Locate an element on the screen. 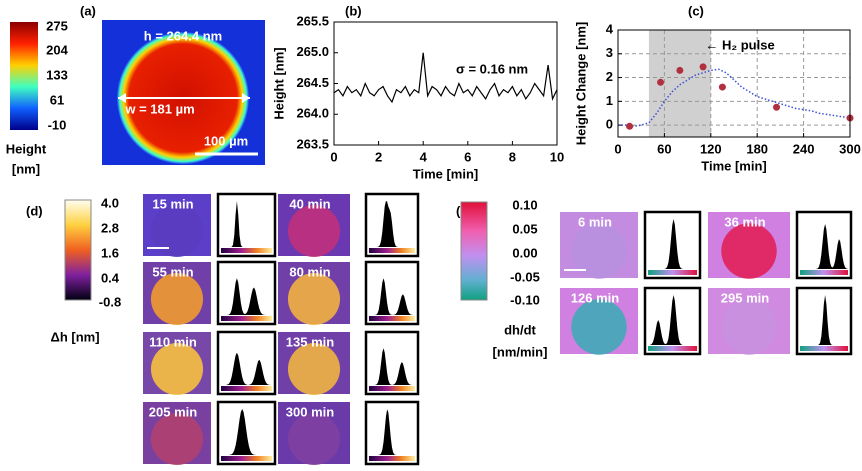  colorbar-tick: 0.4 is located at coordinates (110, 277).